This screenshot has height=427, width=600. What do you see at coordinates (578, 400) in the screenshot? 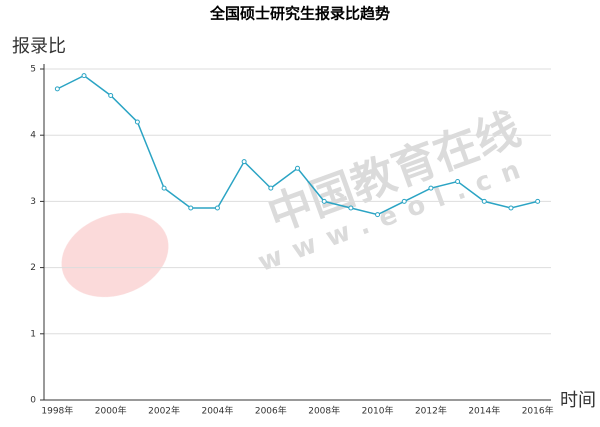
I see `x-axis-label: 时间` at bounding box center [578, 400].